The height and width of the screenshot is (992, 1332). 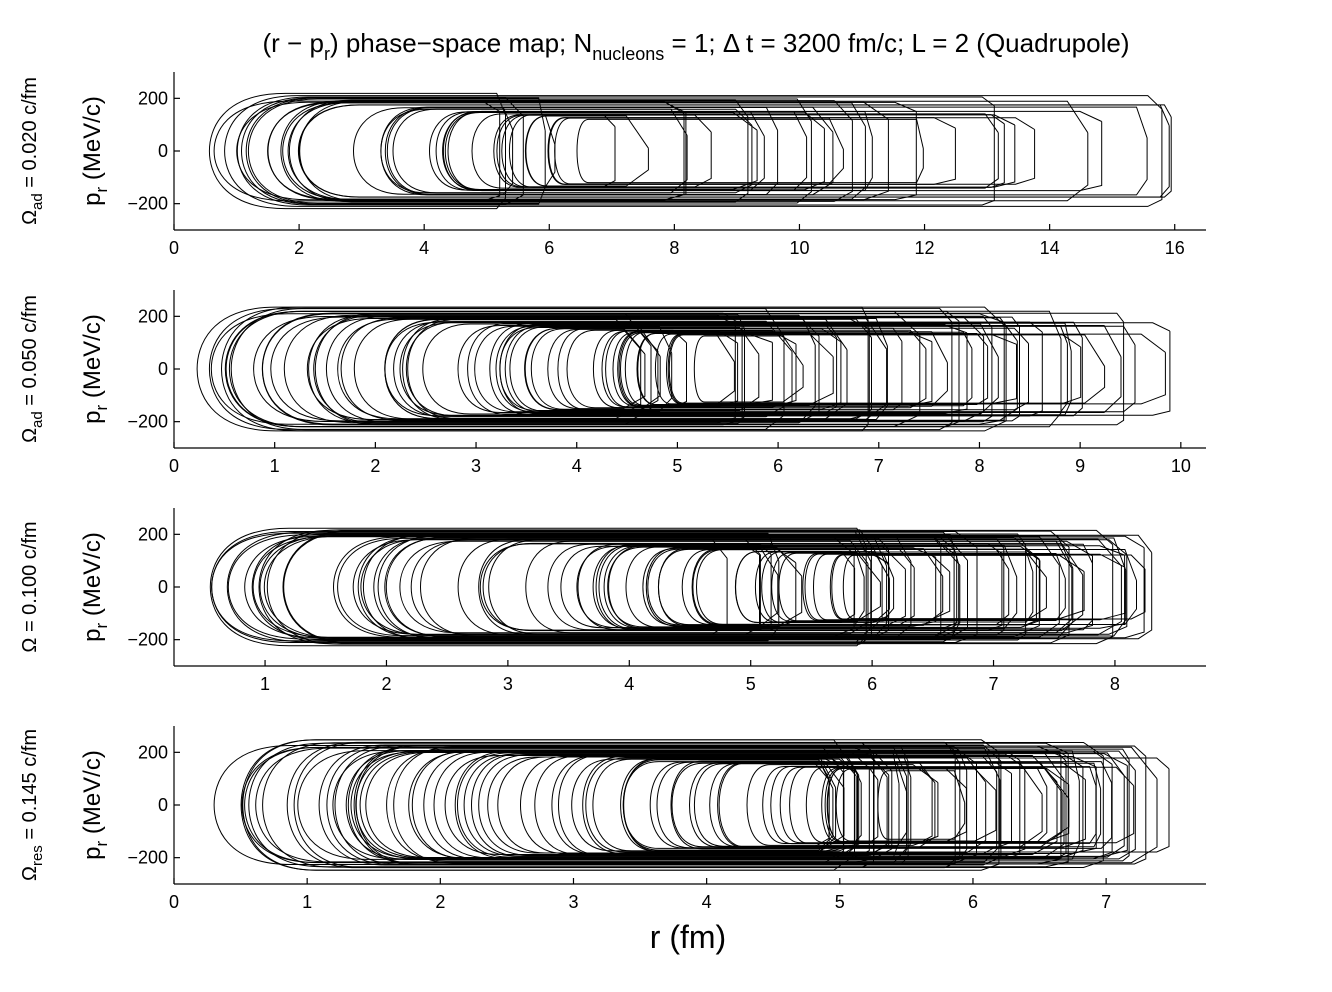 I want to click on row-label-value: = 0.100 c/fm, so click(x=30, y=579).